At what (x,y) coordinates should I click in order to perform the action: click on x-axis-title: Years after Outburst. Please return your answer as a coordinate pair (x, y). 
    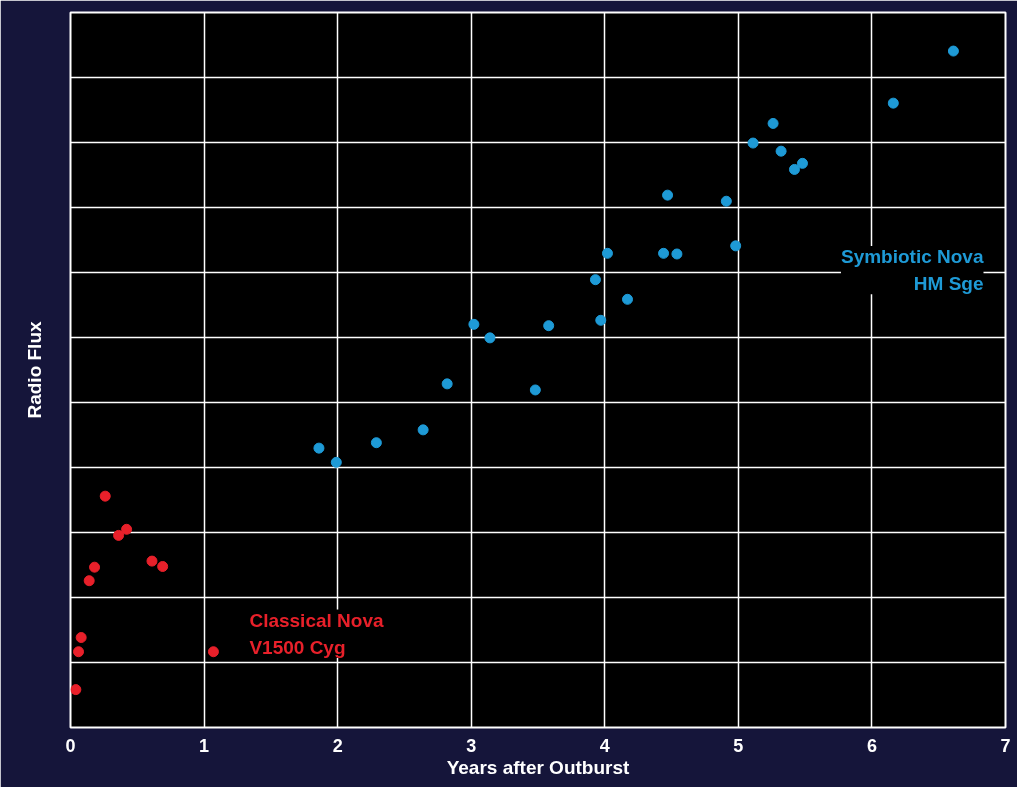
    Looking at the image, I should click on (538, 767).